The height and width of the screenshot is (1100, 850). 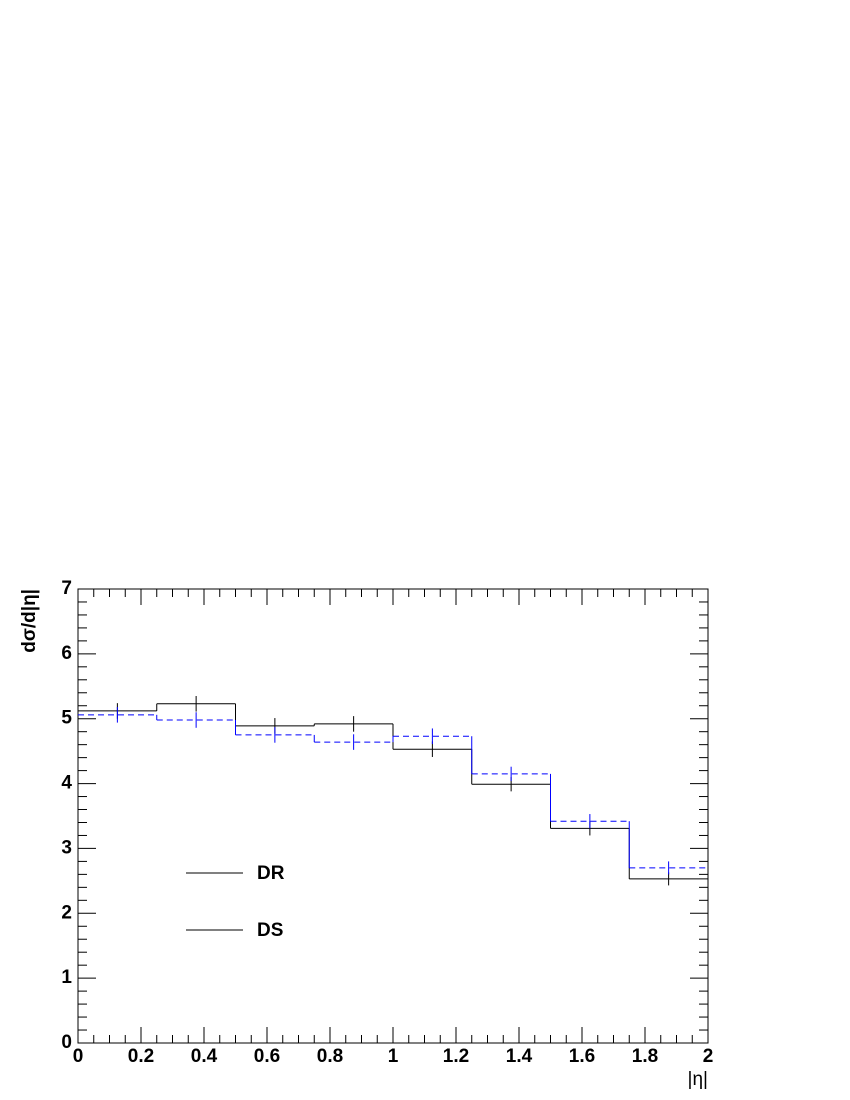 What do you see at coordinates (204, 1056) in the screenshot?
I see `x-tick-label: 0.4` at bounding box center [204, 1056].